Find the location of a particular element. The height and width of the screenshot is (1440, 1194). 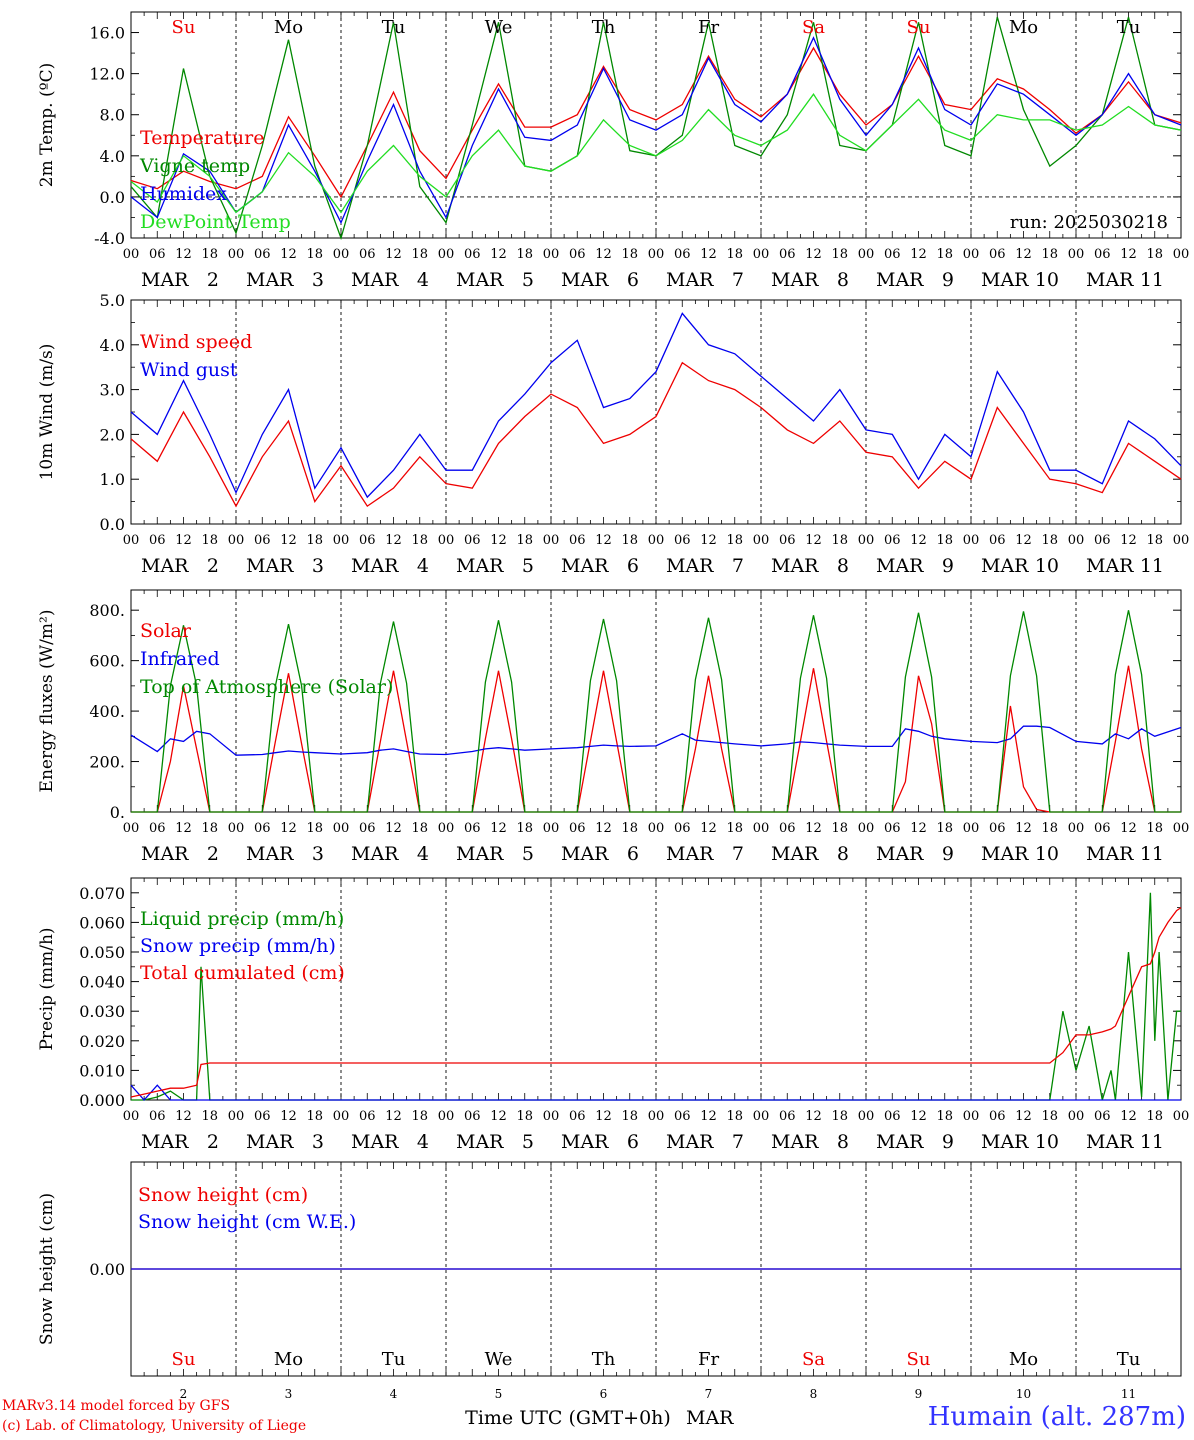

credits-line-1: MARv3.14 model forced by GFS is located at coordinates (116, 1406).